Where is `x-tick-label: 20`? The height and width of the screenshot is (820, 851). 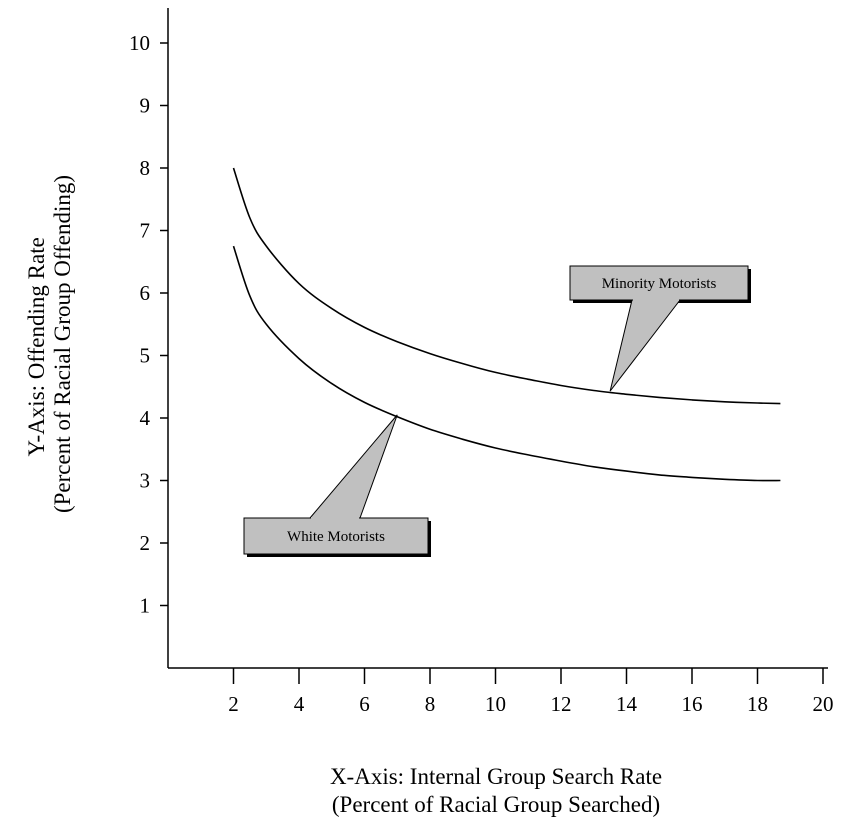
x-tick-label: 20 is located at coordinates (823, 704).